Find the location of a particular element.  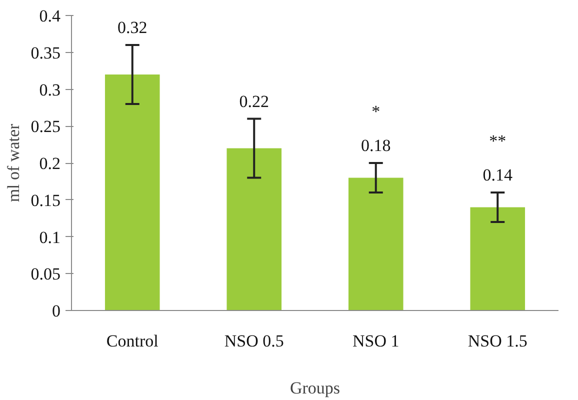

data-label: 0.32 is located at coordinates (133, 27).